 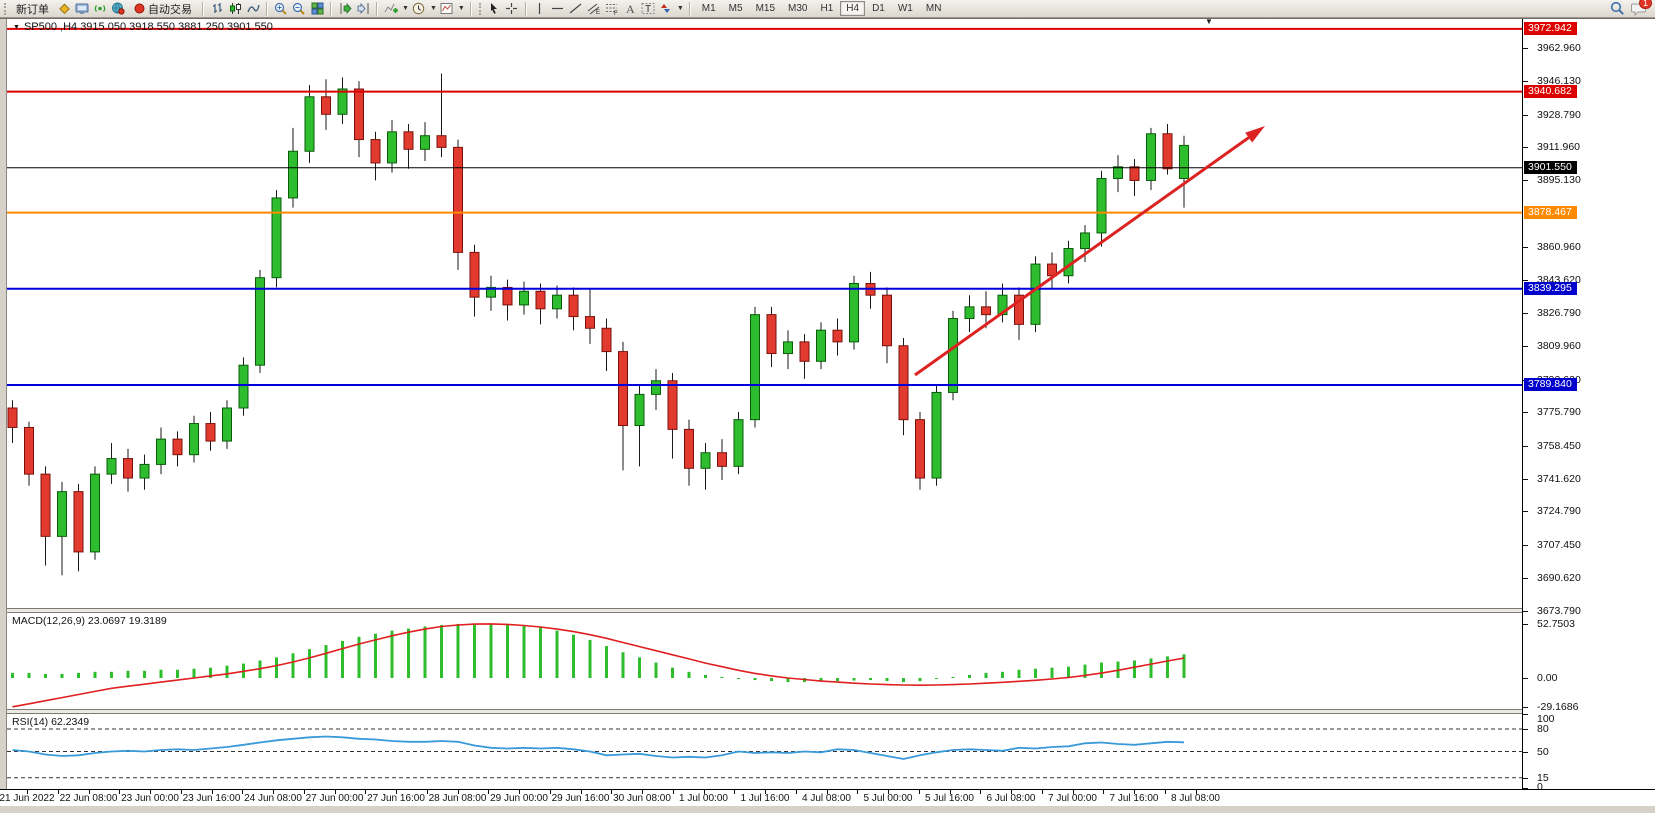 I want to click on time-label: 27 Jun 16:00, so click(x=396, y=798).